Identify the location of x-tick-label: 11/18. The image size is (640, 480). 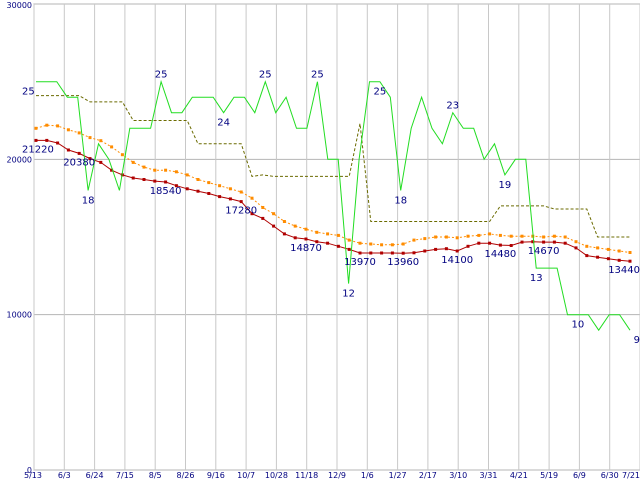
(306, 475).